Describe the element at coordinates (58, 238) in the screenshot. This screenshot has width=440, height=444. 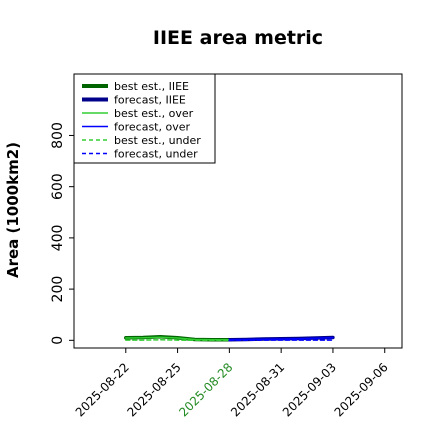
I see `y-tick-label: 400` at that location.